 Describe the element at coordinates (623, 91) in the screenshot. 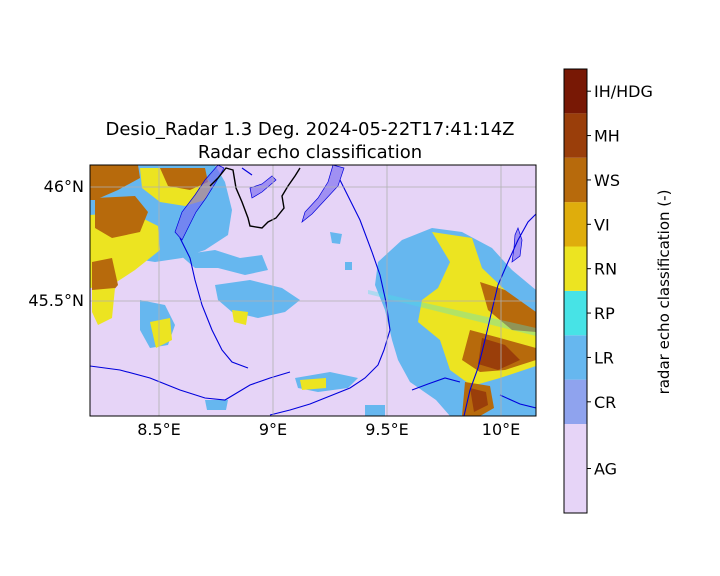

I see `colorbar-class-label: IH/HDG` at that location.